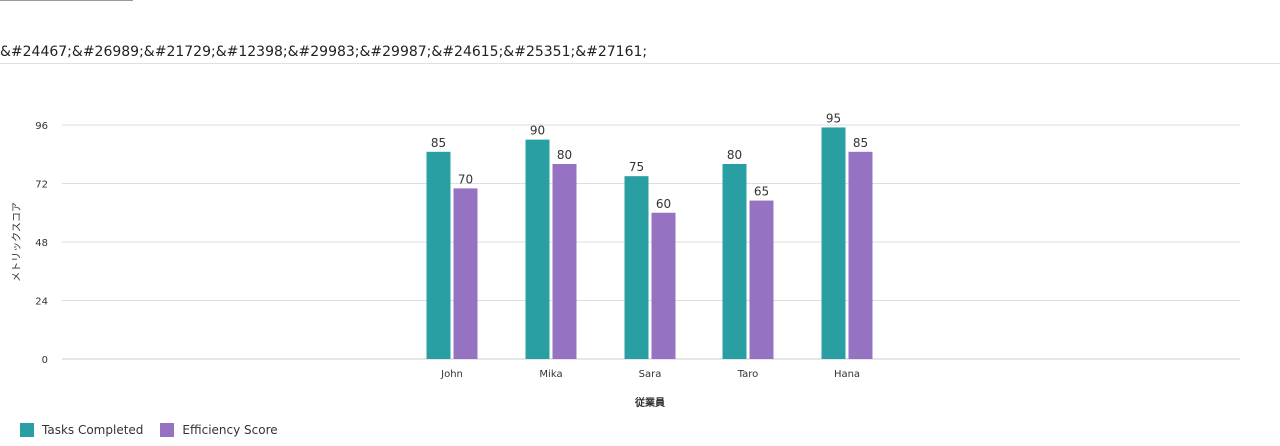 The width and height of the screenshot is (1280, 446). Describe the element at coordinates (230, 430) in the screenshot. I see `legend-label-efficiency: Efficiency Score` at that location.